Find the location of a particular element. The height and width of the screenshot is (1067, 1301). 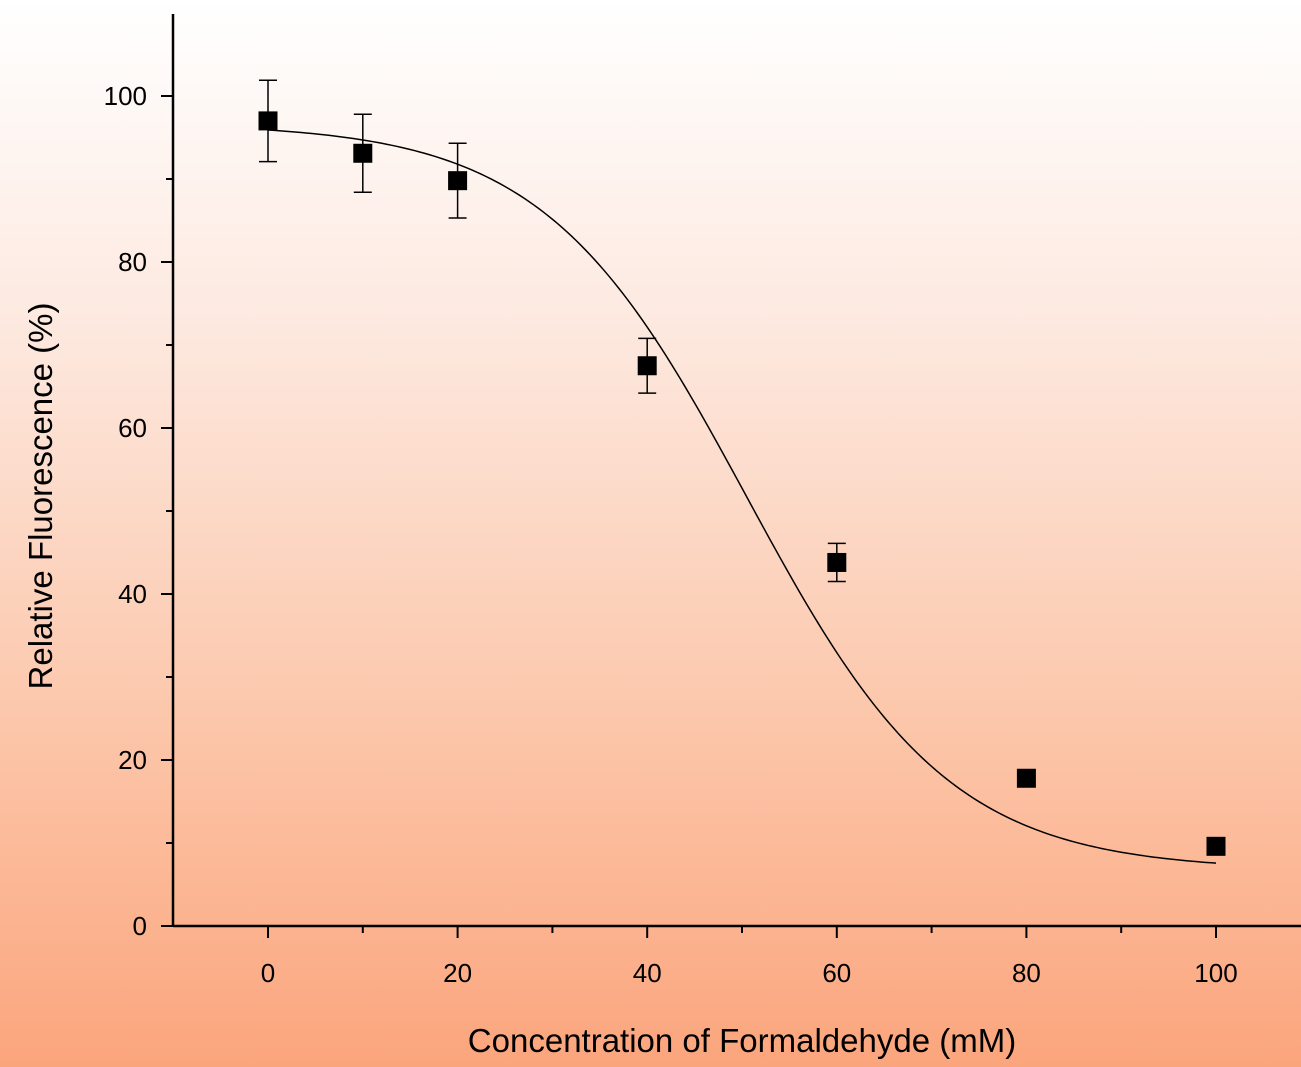

y-tick-label: 20 is located at coordinates (132, 760).